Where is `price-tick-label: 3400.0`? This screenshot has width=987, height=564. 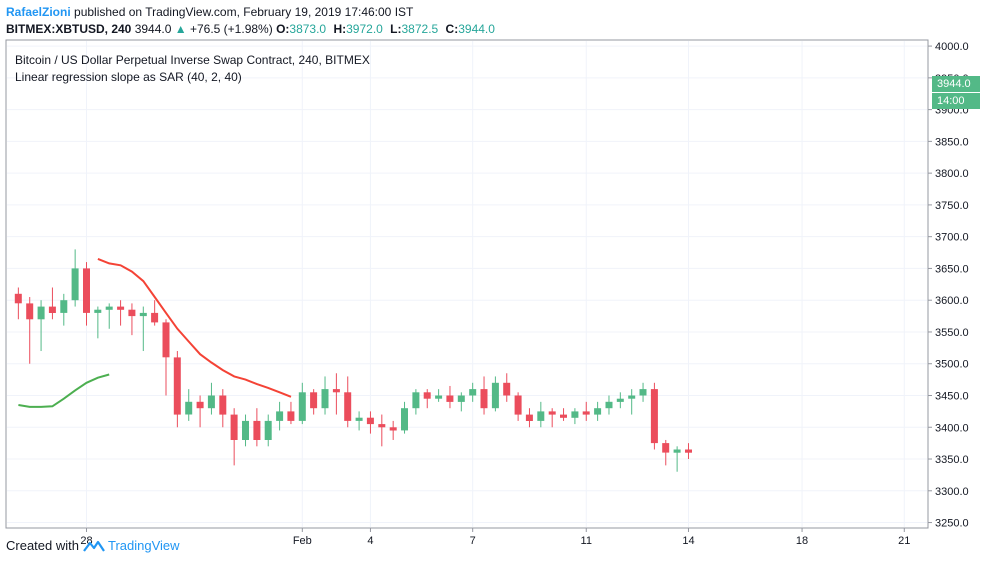
price-tick-label: 3400.0 is located at coordinates (952, 428).